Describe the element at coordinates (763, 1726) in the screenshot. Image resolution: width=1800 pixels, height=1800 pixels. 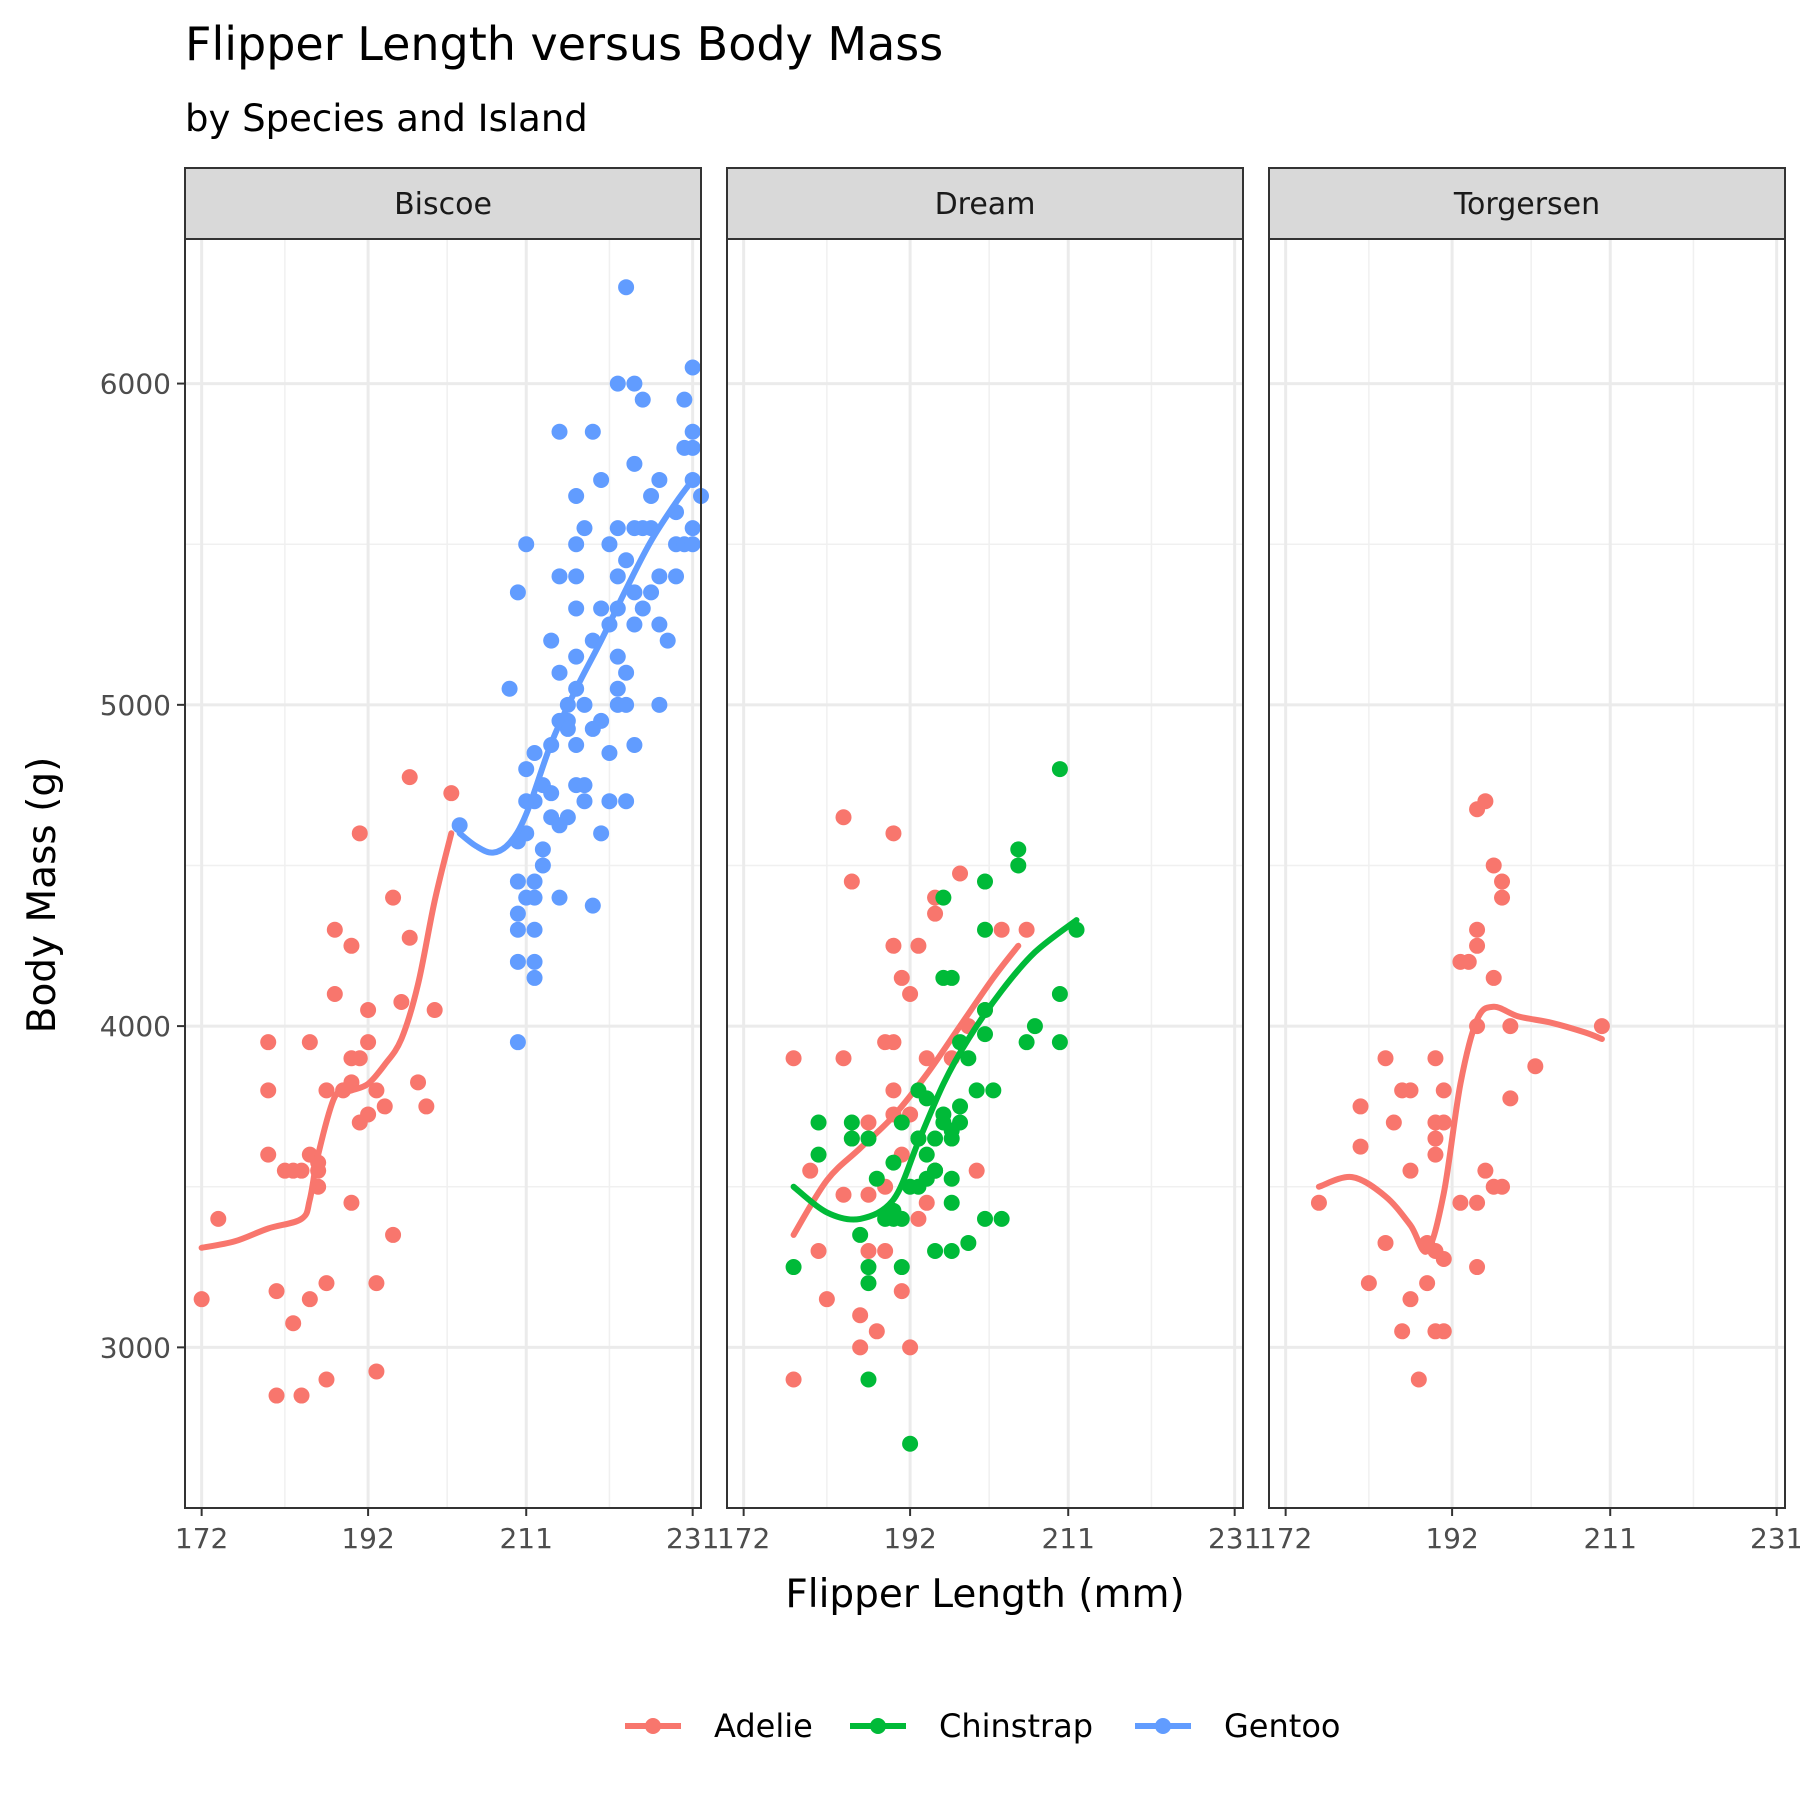
I see `legend-label: Adelie` at that location.